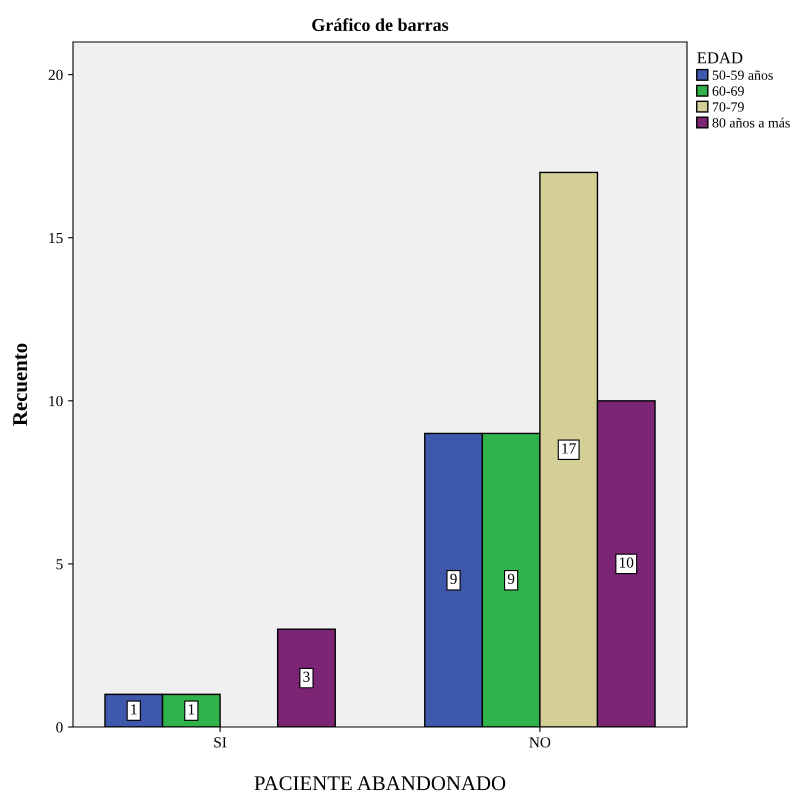 The height and width of the screenshot is (798, 806). Describe the element at coordinates (569, 448) in the screenshot. I see `data-label: 17` at that location.